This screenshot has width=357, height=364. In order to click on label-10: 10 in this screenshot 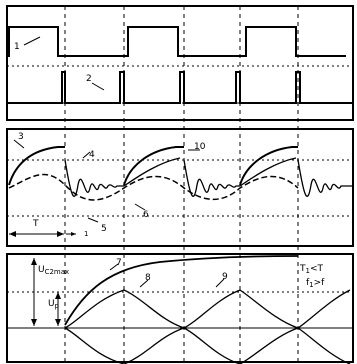, I will do `click(200, 147)`.